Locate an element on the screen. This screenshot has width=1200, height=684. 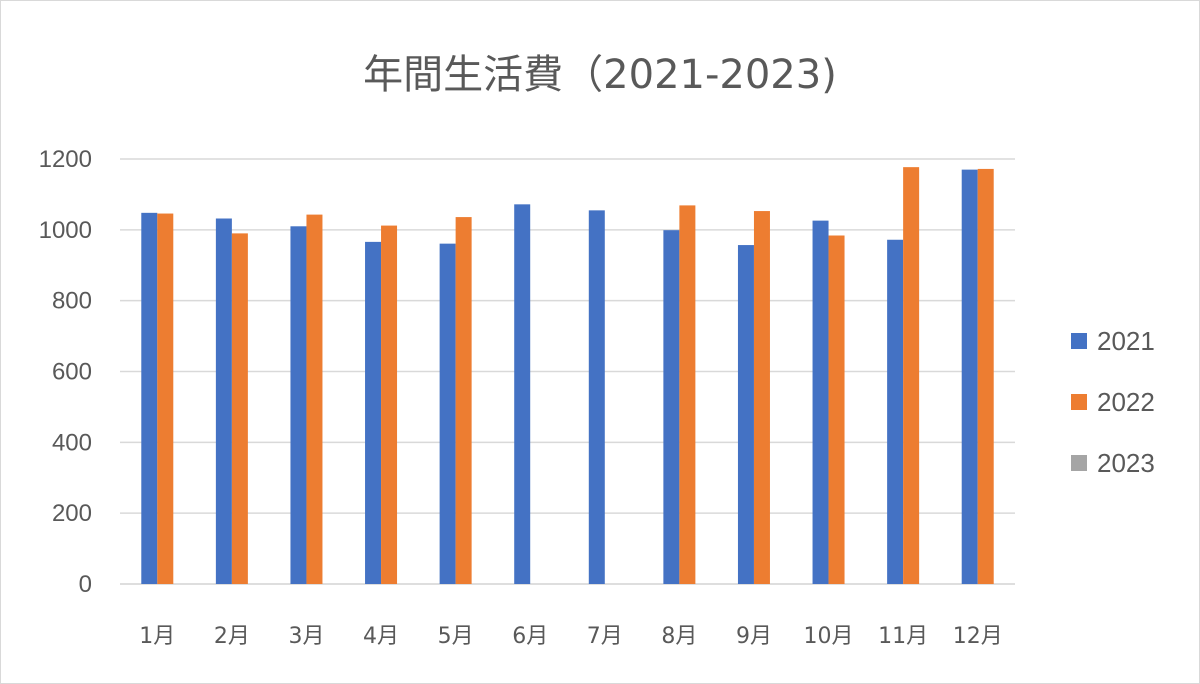
x-tick-label: 6月 is located at coordinates (530, 636).